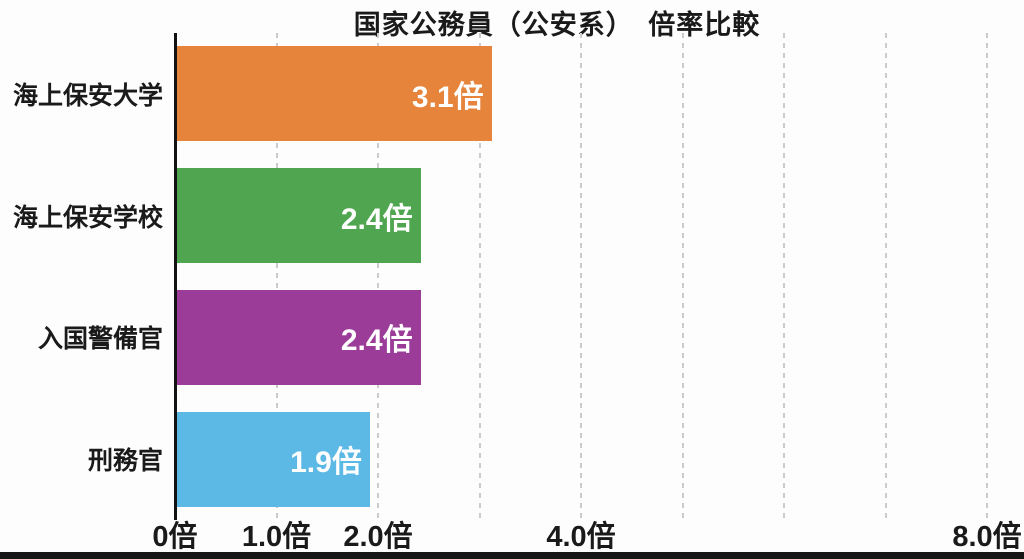 This screenshot has width=1024, height=559. Describe the element at coordinates (512, 555) in the screenshot. I see `bottom-edge-strip` at that location.